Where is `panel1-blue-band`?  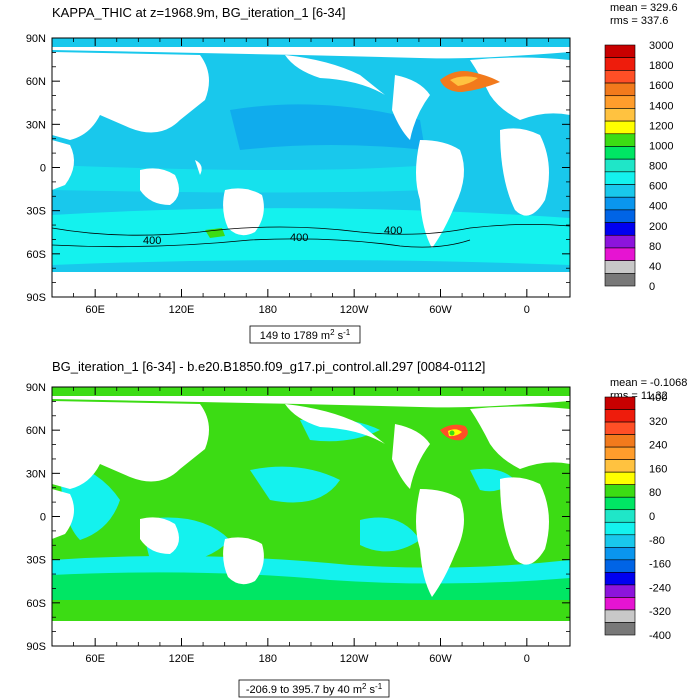
panel1-blue-band is located at coordinates (327, 127).